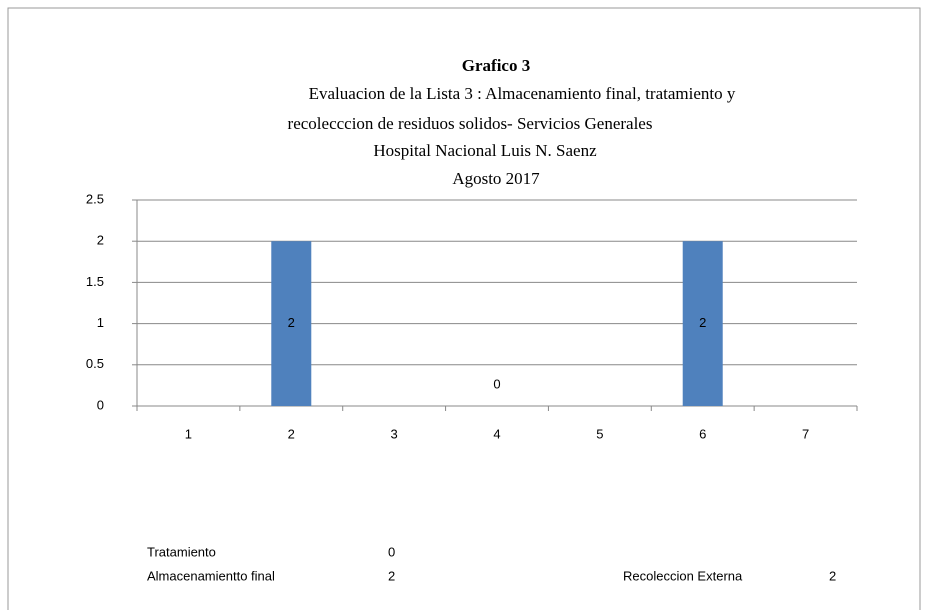 Image resolution: width=925 pixels, height=610 pixels. I want to click on y-tick-label: 2, so click(100, 240).